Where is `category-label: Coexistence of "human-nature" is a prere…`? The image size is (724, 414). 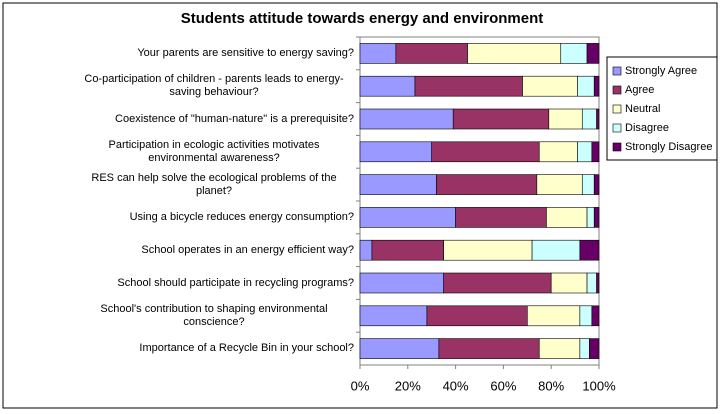 category-label: Coexistence of "human-nature" is a prere… is located at coordinates (209, 119).